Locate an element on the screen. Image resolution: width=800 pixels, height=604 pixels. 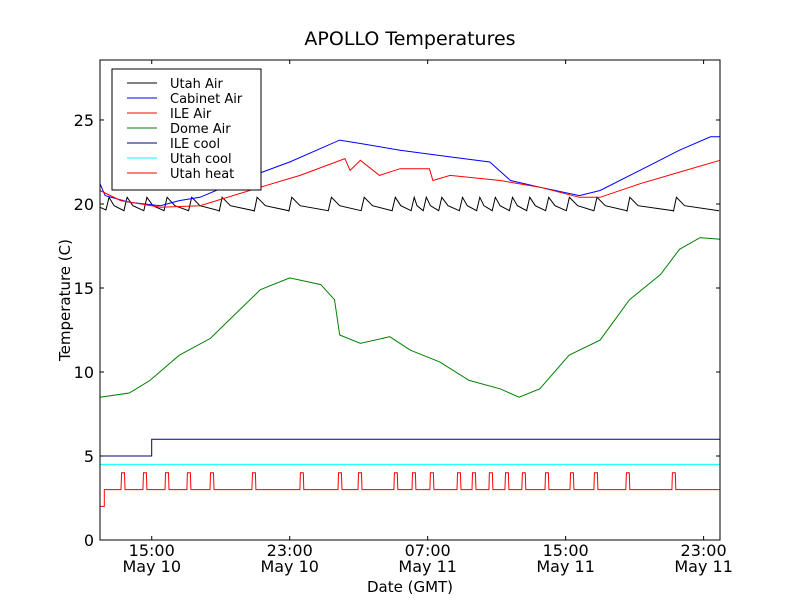
y-tick-label: 0 is located at coordinates (89, 540).